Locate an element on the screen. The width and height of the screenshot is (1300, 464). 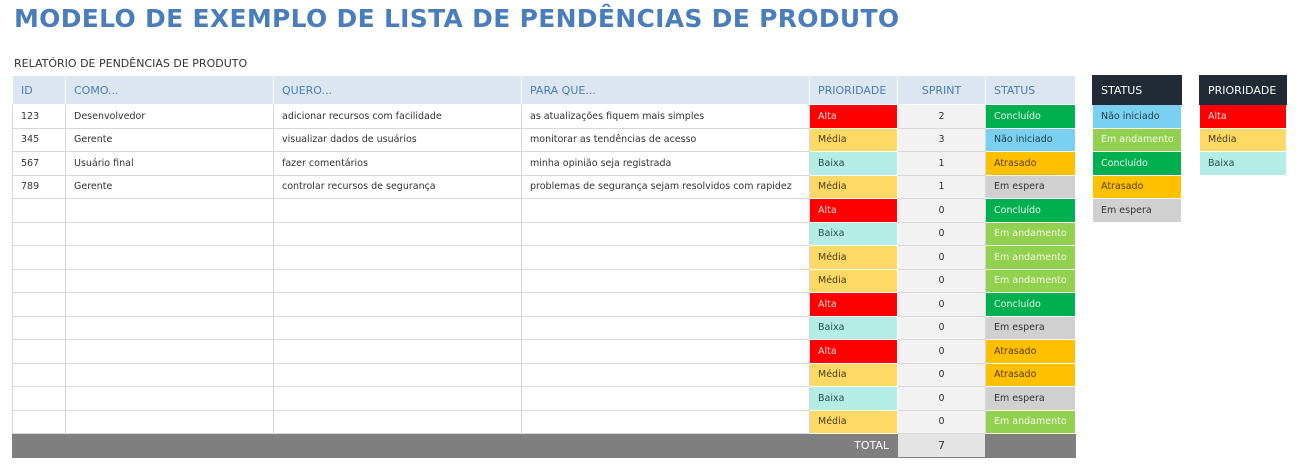
priority-legend: PRIORIDADE Alta Média Baixa is located at coordinates (1243, 125).